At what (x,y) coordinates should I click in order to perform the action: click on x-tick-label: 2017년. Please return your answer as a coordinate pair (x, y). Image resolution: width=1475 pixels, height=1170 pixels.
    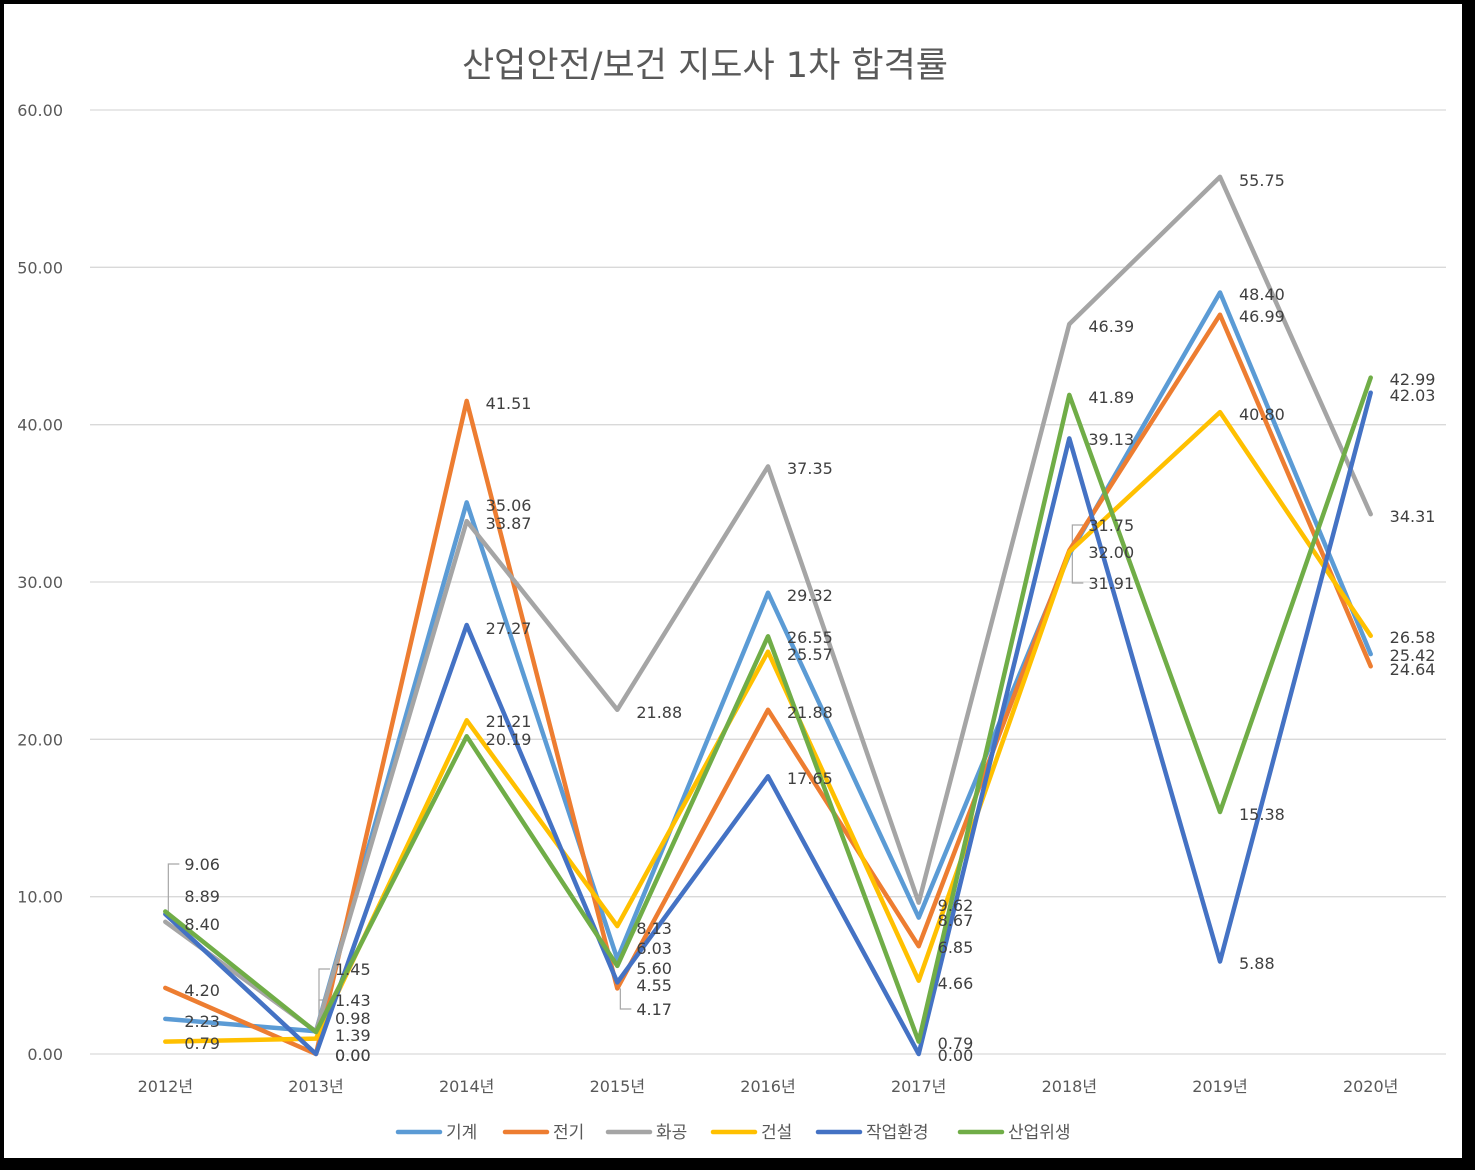
    Looking at the image, I should click on (918, 1086).